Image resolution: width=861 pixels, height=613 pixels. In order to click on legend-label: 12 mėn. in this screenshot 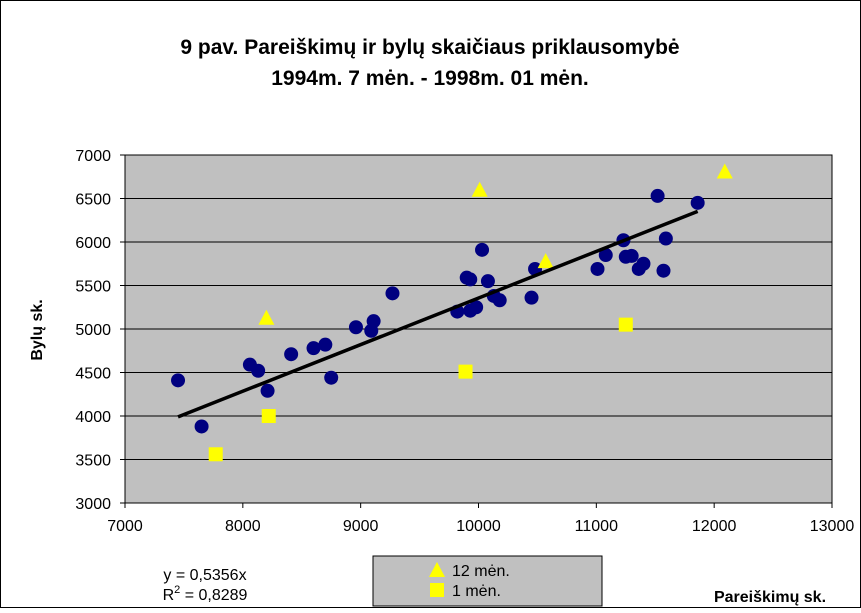, I will do `click(481, 571)`.